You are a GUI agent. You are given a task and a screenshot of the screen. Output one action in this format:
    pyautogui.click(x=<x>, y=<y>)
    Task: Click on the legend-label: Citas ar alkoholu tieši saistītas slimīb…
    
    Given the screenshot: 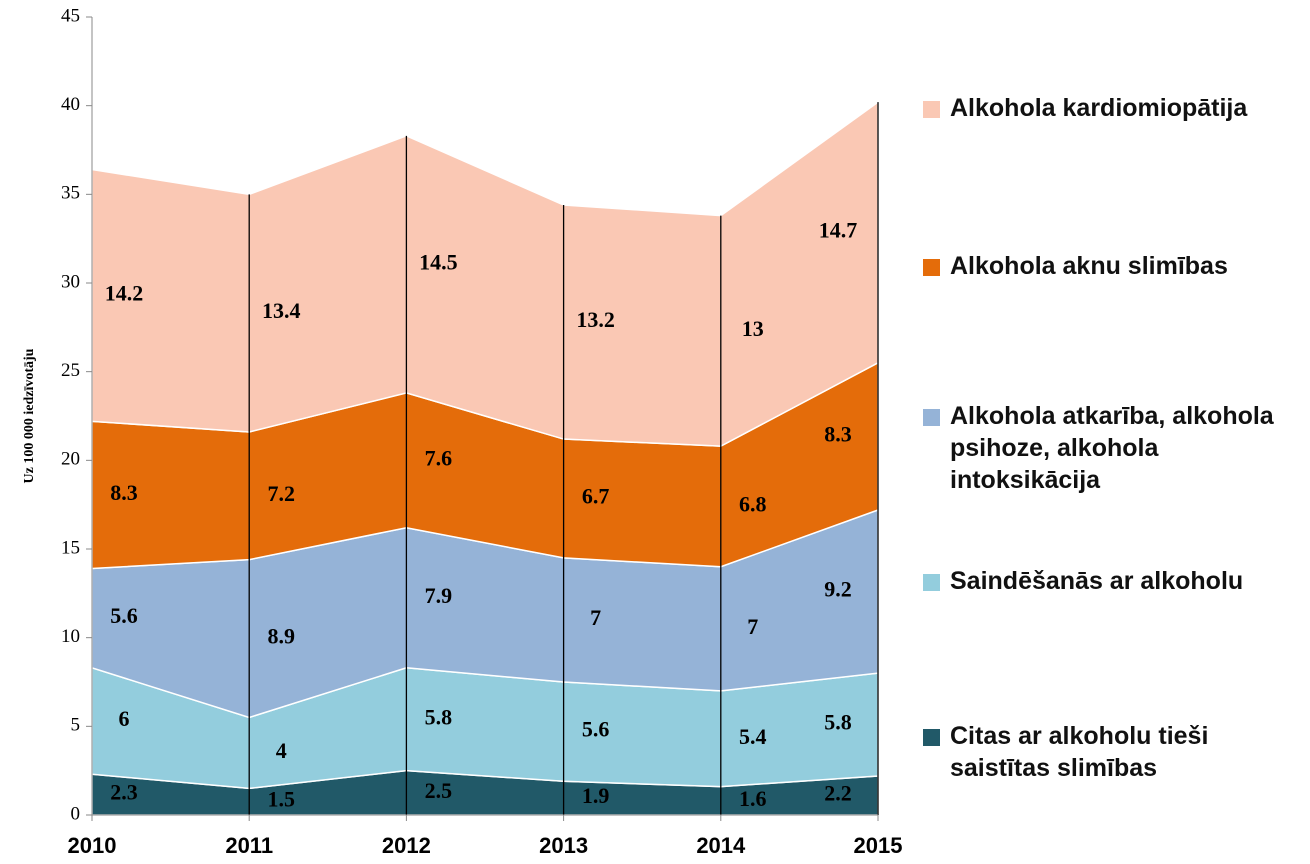 What is the action you would take?
    pyautogui.click(x=1079, y=752)
    